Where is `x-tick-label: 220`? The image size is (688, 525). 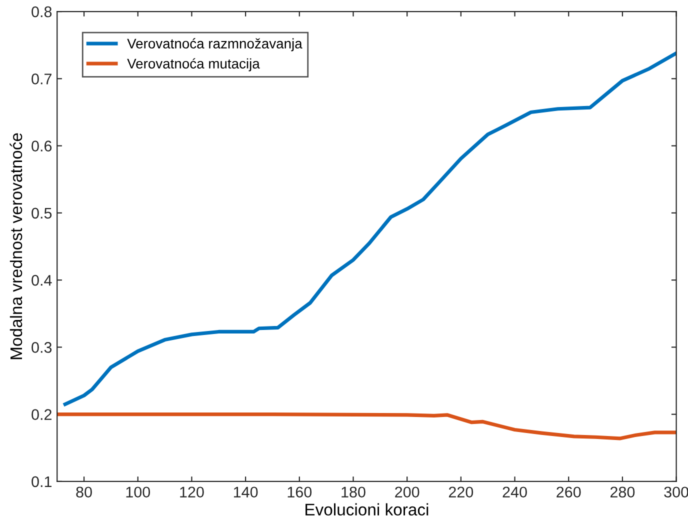 x-tick-label: 220 is located at coordinates (461, 492).